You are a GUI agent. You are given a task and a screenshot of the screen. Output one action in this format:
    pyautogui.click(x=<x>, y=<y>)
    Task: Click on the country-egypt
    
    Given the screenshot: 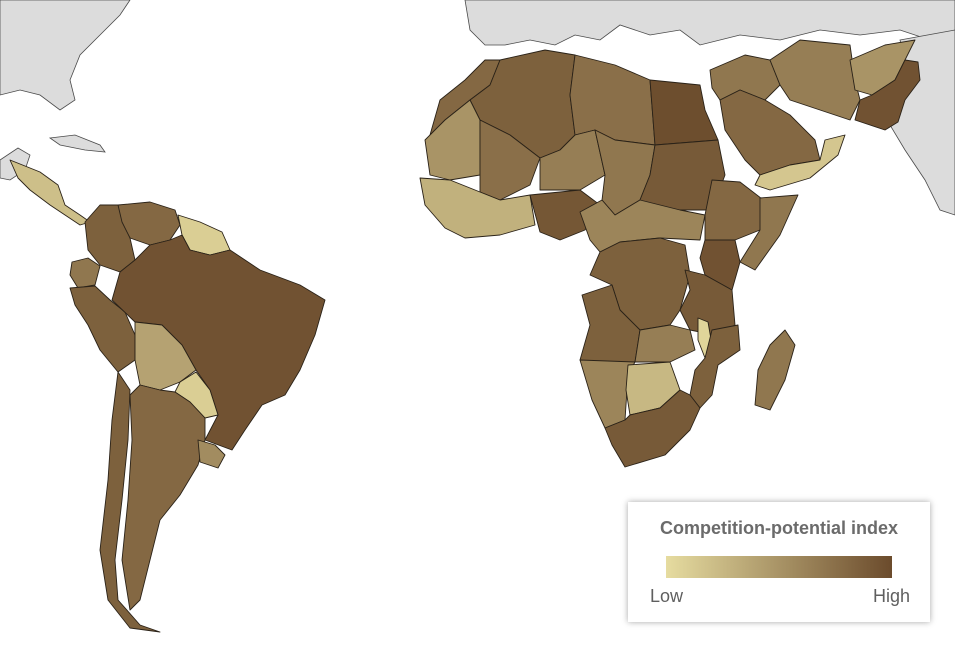 What is the action you would take?
    pyautogui.click(x=684, y=112)
    